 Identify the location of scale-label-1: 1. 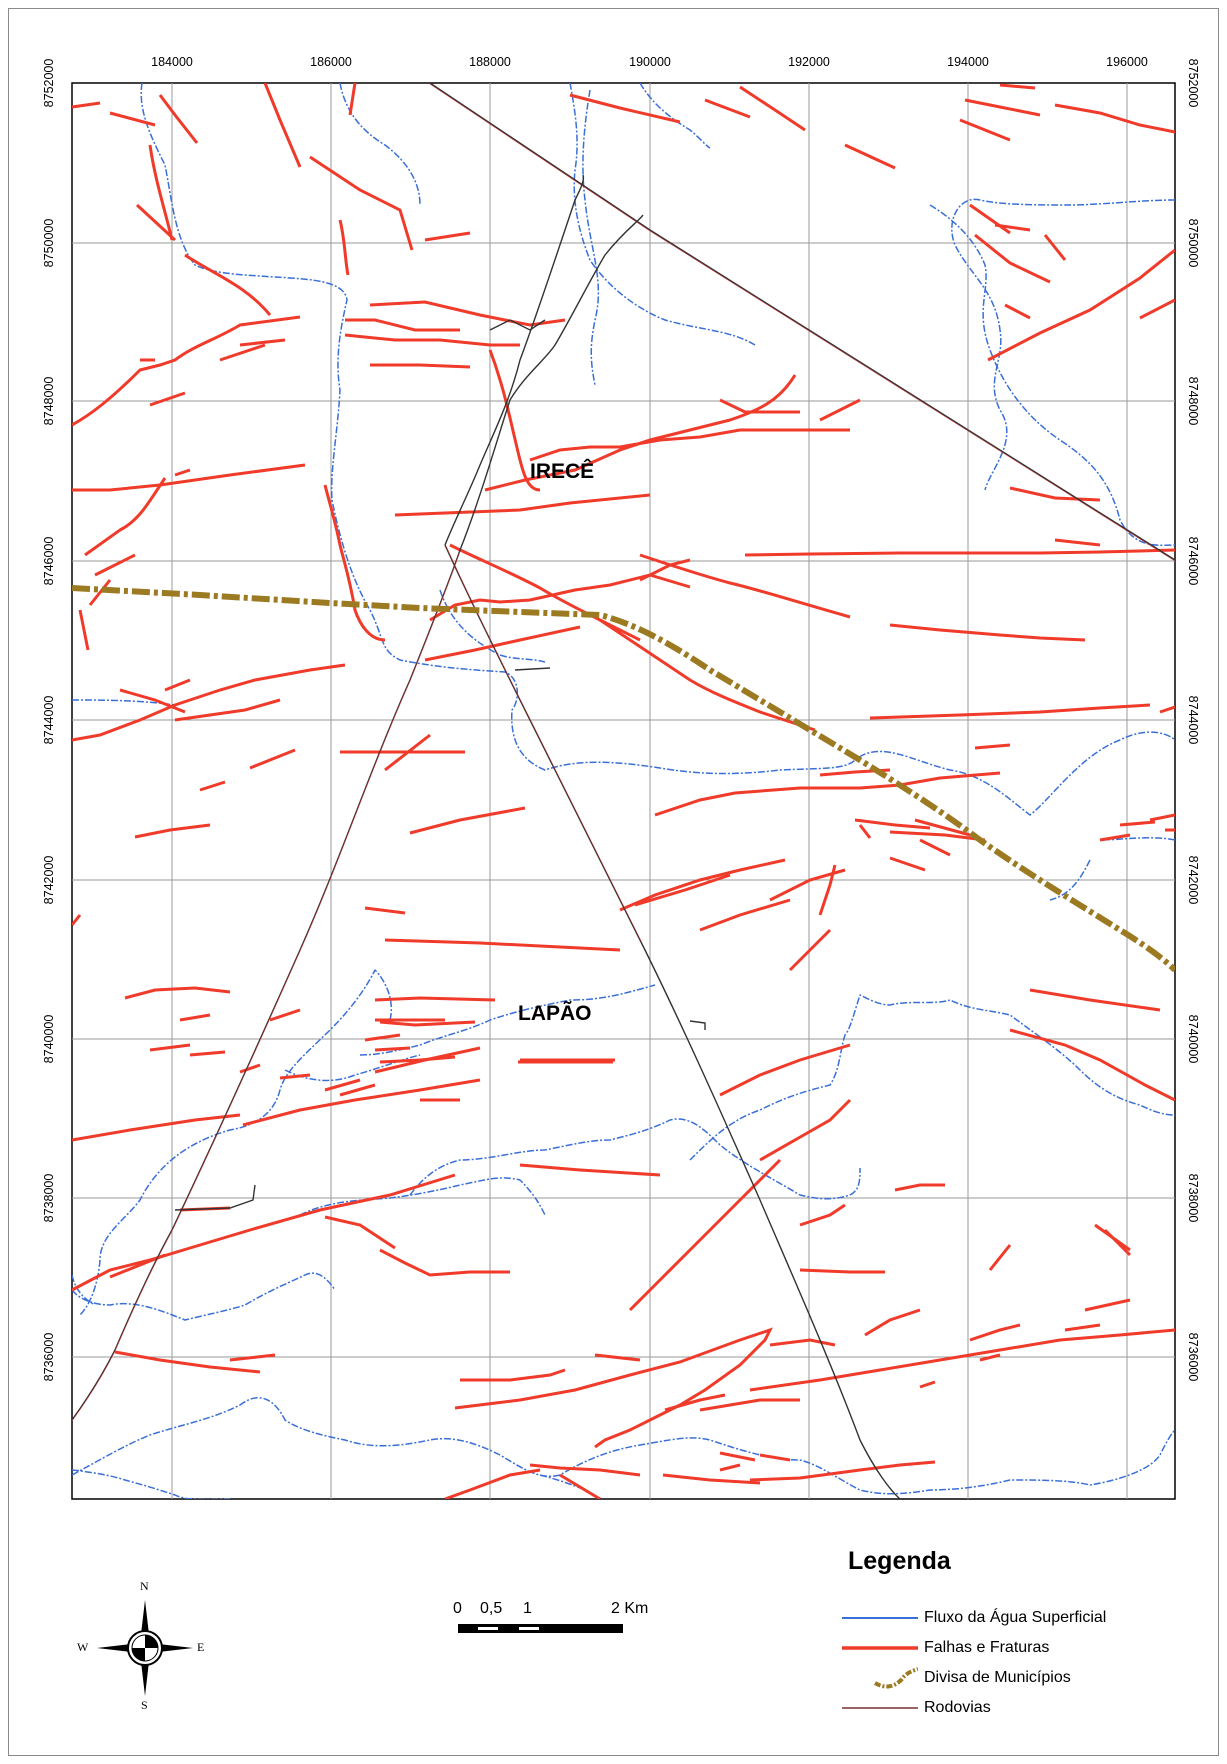
(527, 1608).